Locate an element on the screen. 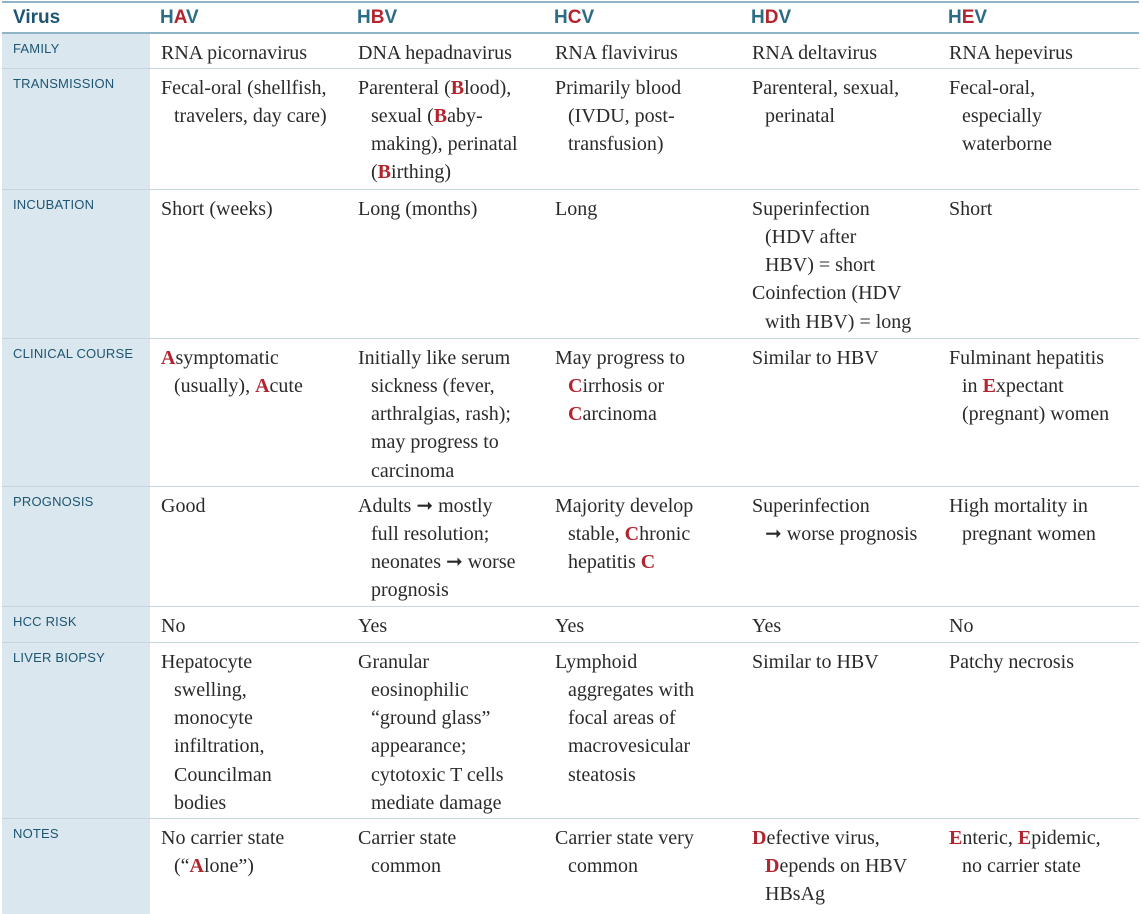  cell-hcc-hav: No is located at coordinates (248, 624).